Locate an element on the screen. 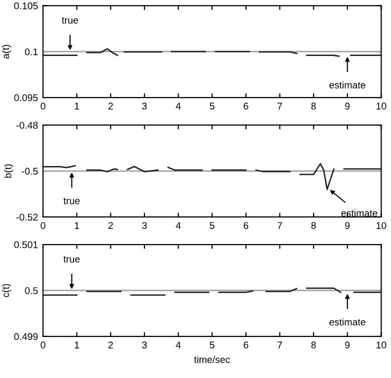 The height and width of the screenshot is (378, 391). y-tick-label: 0.499 is located at coordinates (26, 336).